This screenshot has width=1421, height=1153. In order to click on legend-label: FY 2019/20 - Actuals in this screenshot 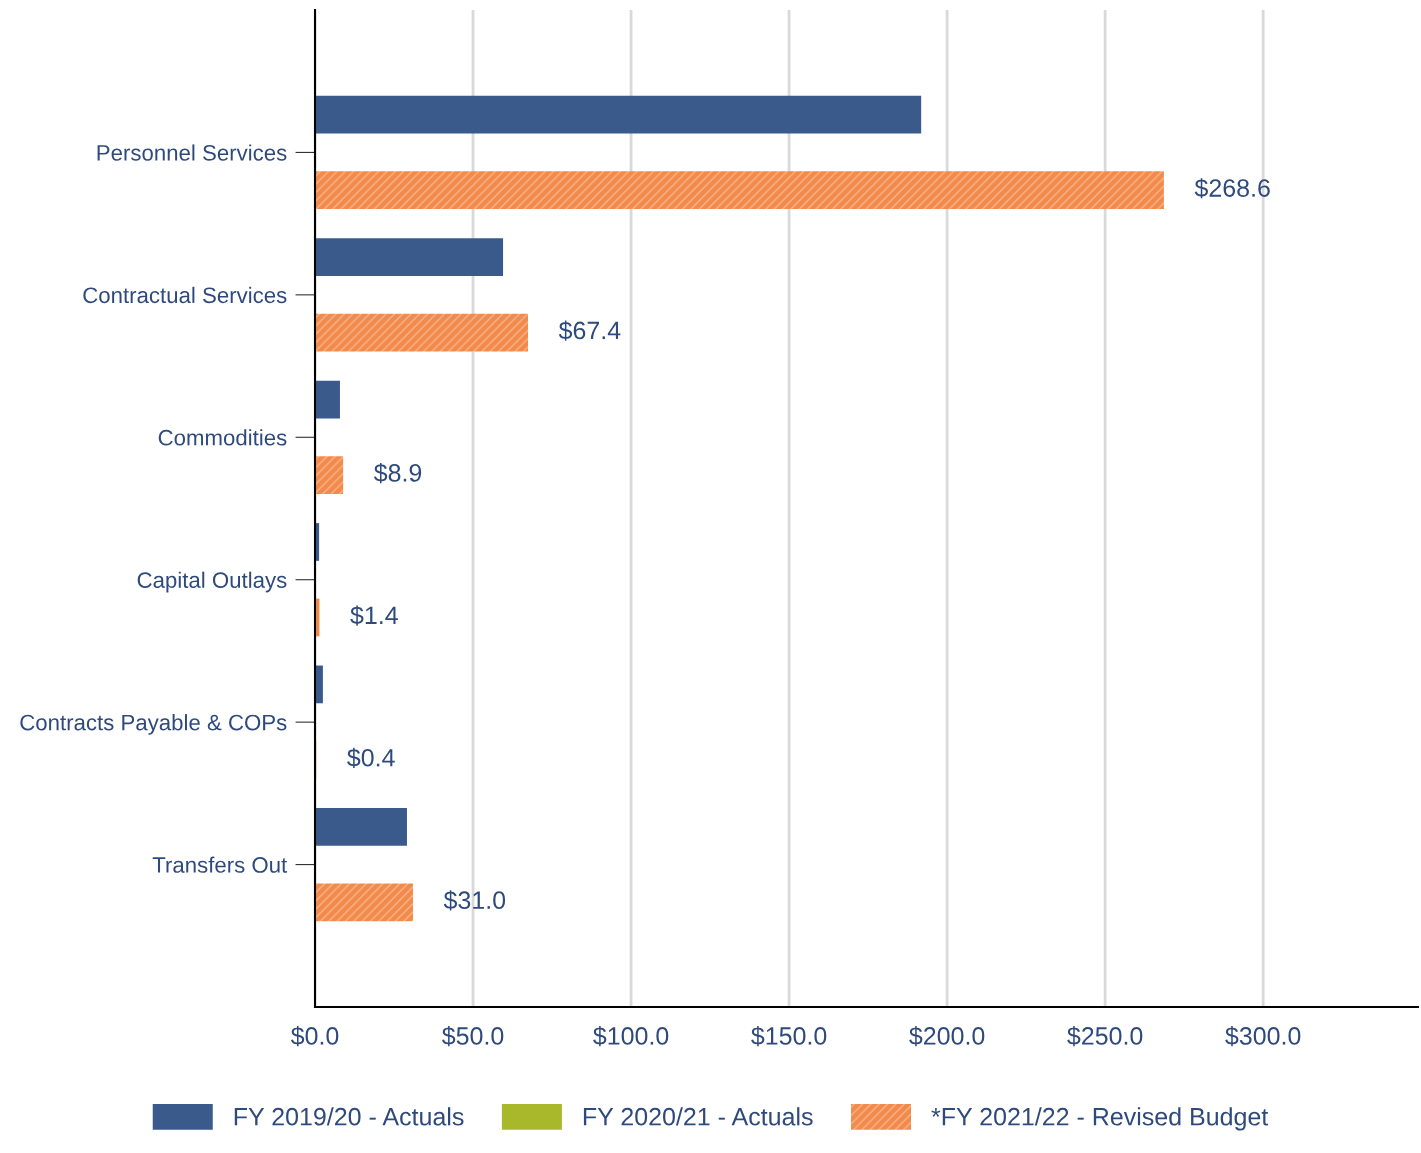, I will do `click(349, 1116)`.